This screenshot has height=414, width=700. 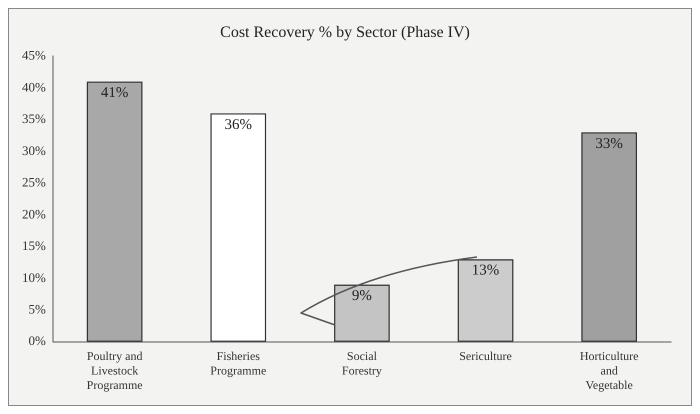 I want to click on y-tick-label: 0%, so click(x=37, y=340).